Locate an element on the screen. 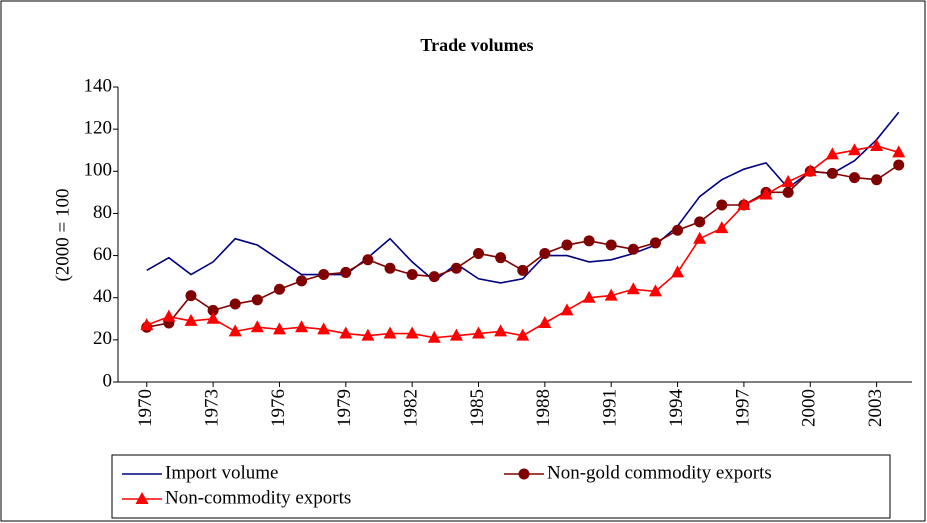  x-tick-label: 1991 is located at coordinates (610, 408).